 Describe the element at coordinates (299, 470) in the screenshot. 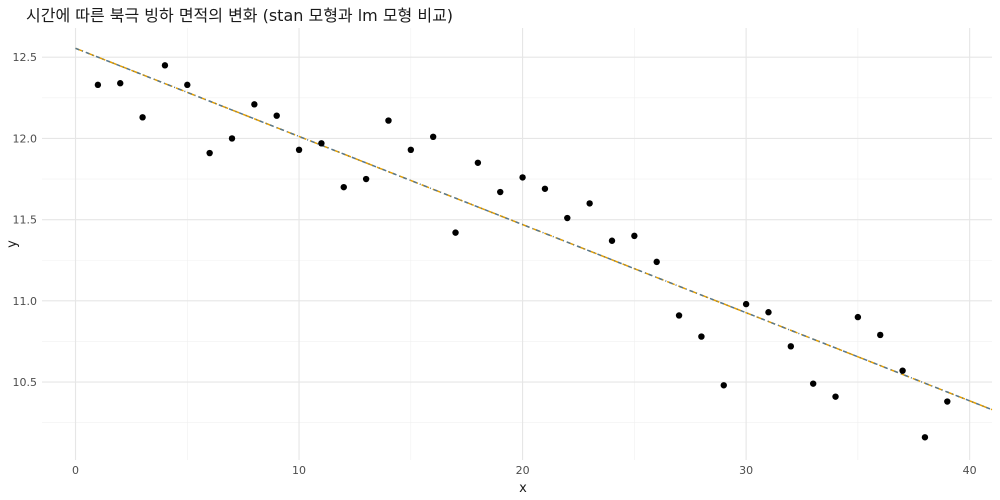

I see `x-tick-label: 10` at that location.